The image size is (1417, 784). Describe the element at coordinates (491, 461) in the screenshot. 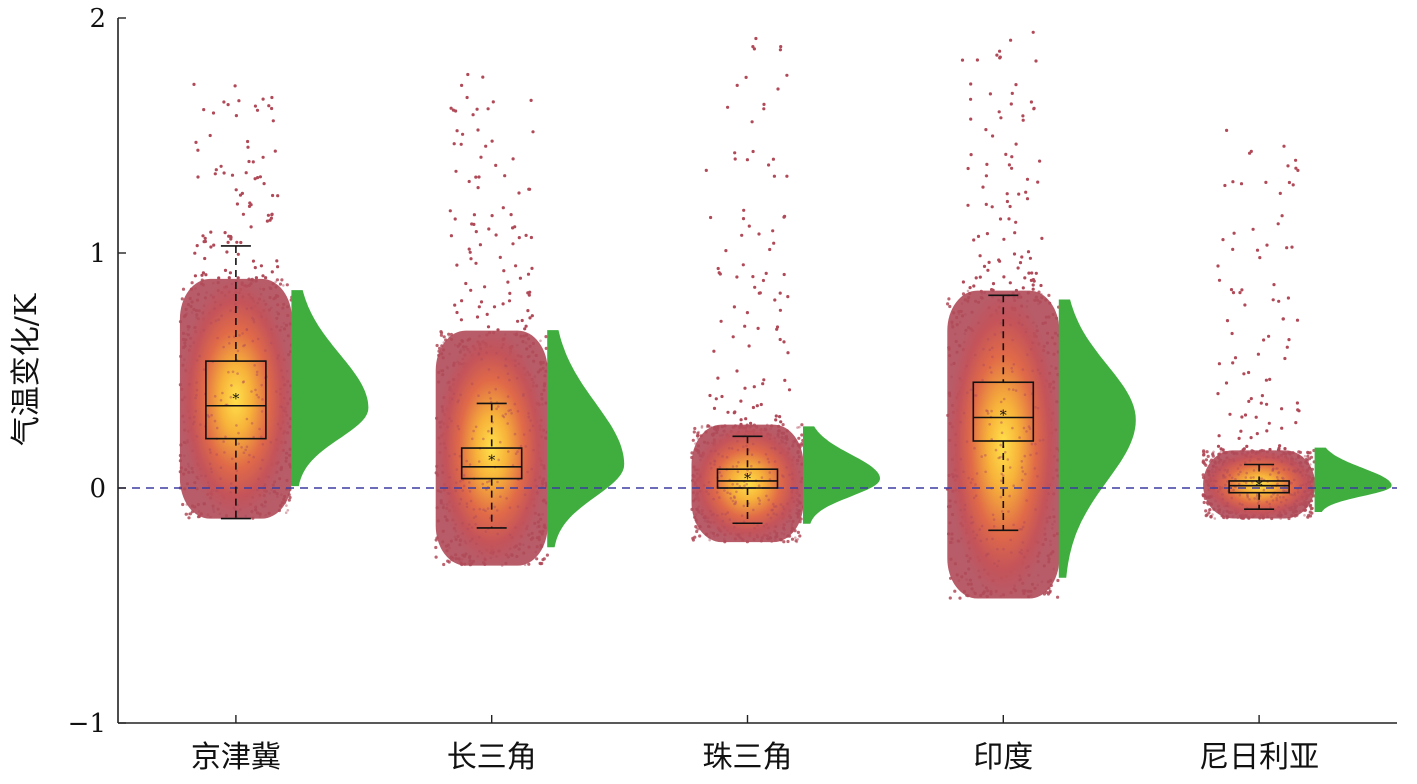

I see `mean-marker: *` at that location.